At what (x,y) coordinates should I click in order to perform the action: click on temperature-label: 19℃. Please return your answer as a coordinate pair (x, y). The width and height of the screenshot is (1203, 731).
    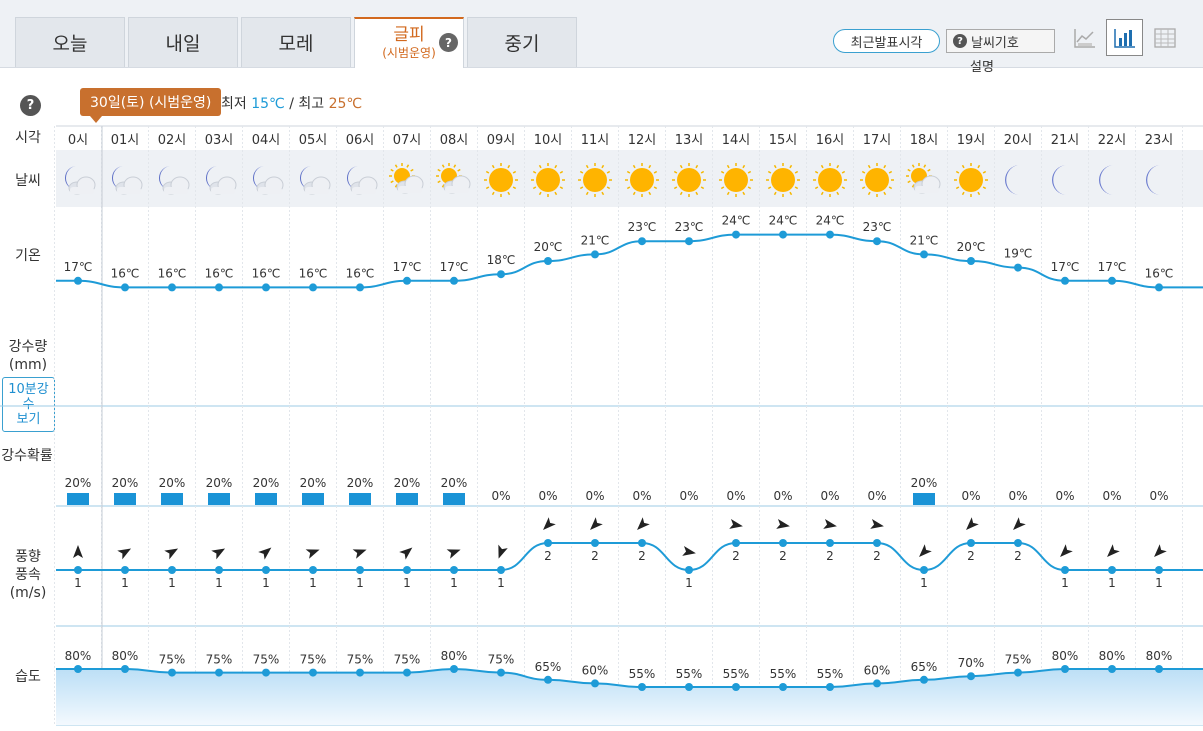
    Looking at the image, I should click on (1018, 254).